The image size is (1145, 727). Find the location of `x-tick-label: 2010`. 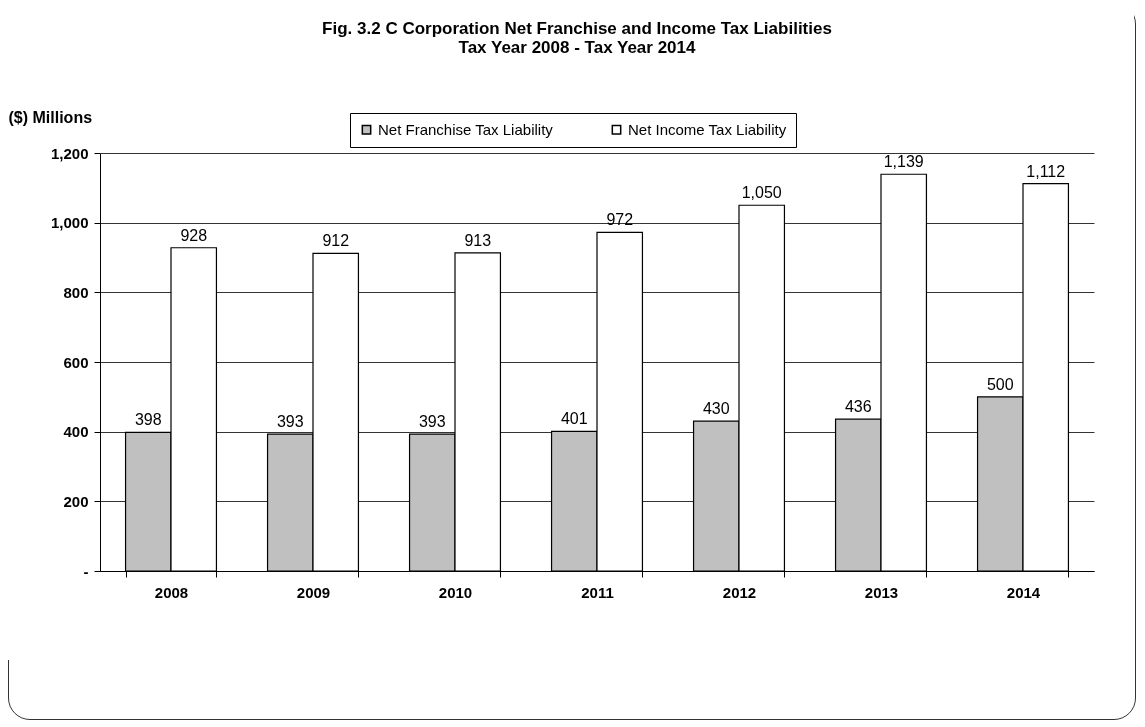

x-tick-label: 2010 is located at coordinates (455, 592).